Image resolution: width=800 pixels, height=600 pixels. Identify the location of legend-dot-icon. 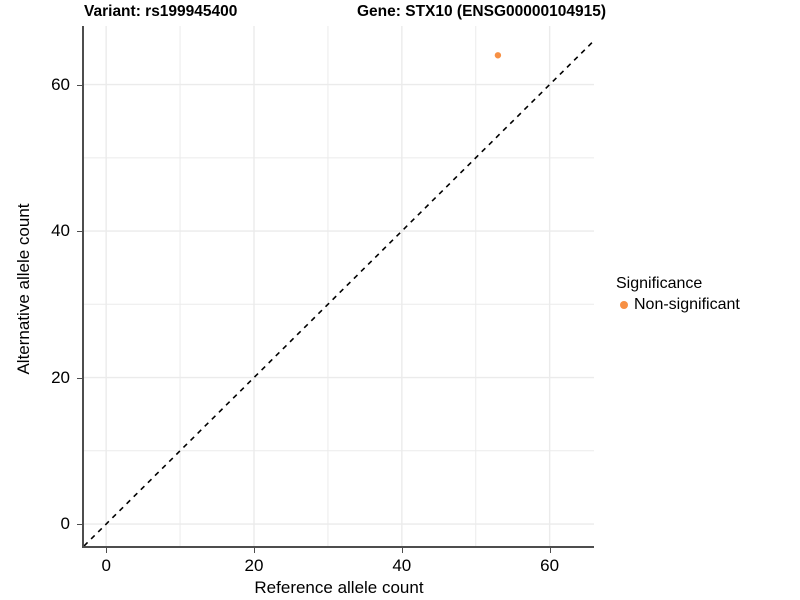
(624, 305).